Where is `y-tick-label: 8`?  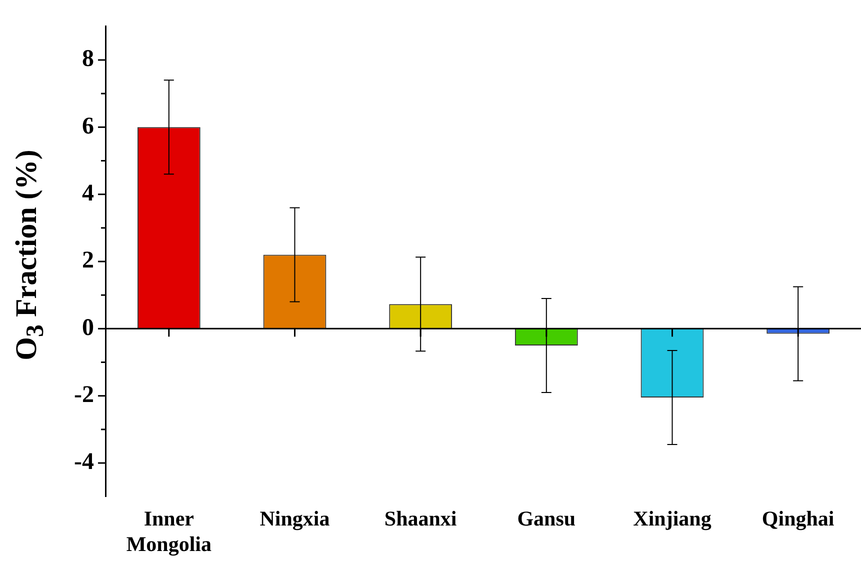 y-tick-label: 8 is located at coordinates (88, 59).